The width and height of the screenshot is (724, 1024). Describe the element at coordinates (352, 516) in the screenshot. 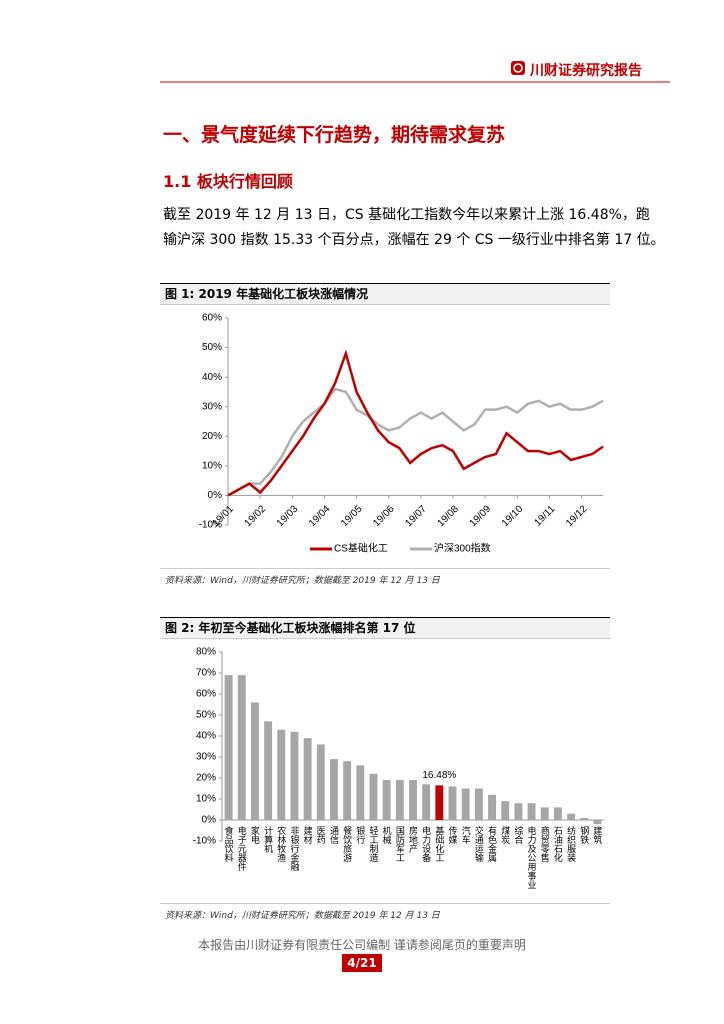

I see `x-tick-label: 19/05` at that location.